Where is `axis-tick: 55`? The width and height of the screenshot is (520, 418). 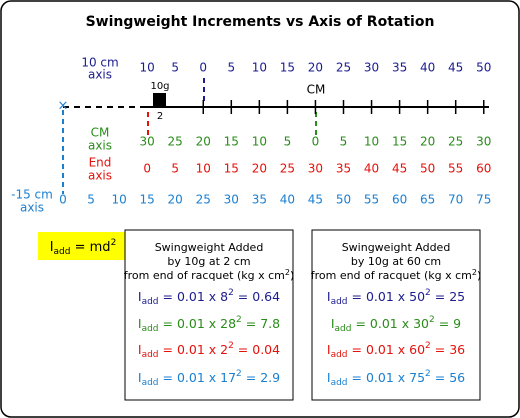
axis-tick: 55 is located at coordinates (455, 169).